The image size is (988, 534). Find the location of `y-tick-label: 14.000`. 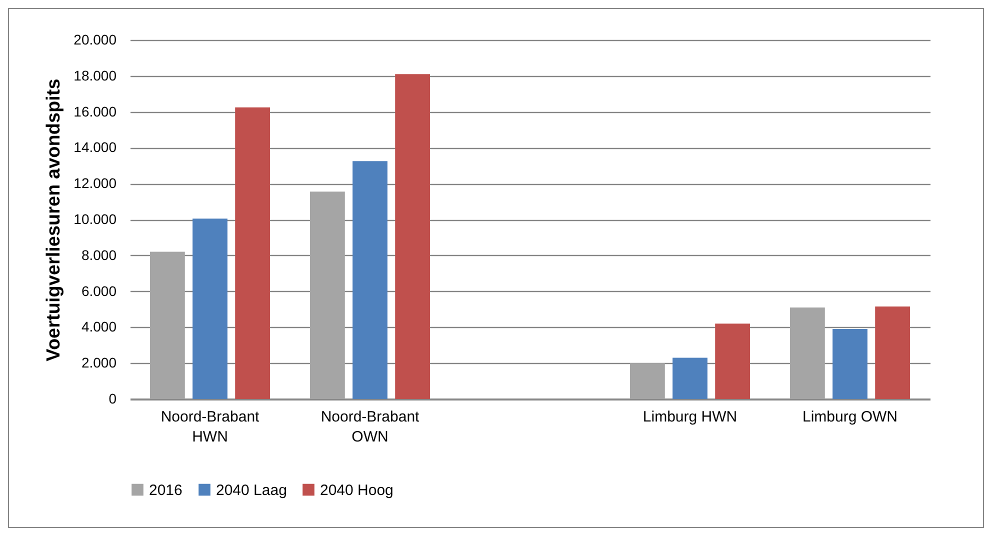

y-tick-label: 14.000 is located at coordinates (95, 147).